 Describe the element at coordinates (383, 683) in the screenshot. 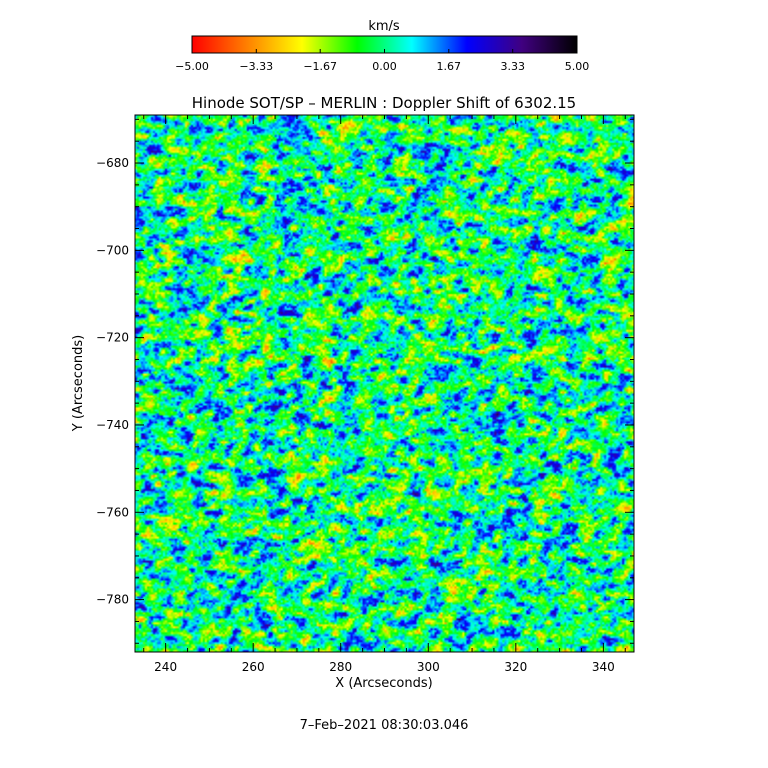

I see `x-axis-label: X (Arcseconds)` at that location.